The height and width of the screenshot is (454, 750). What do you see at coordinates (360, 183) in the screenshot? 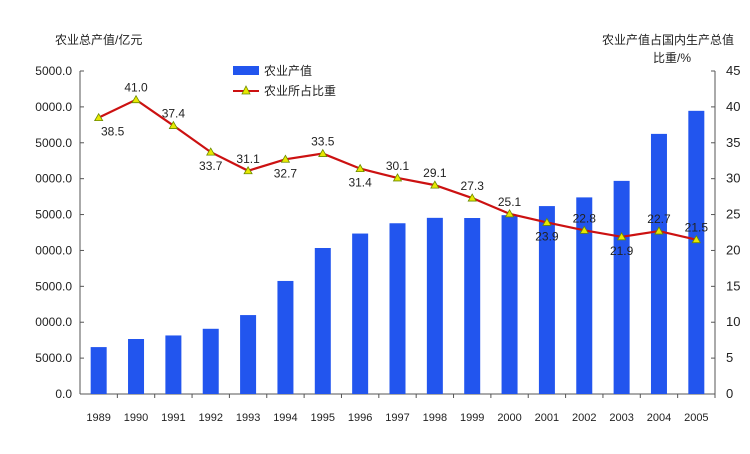
I see `data-label: 31.4` at bounding box center [360, 183].